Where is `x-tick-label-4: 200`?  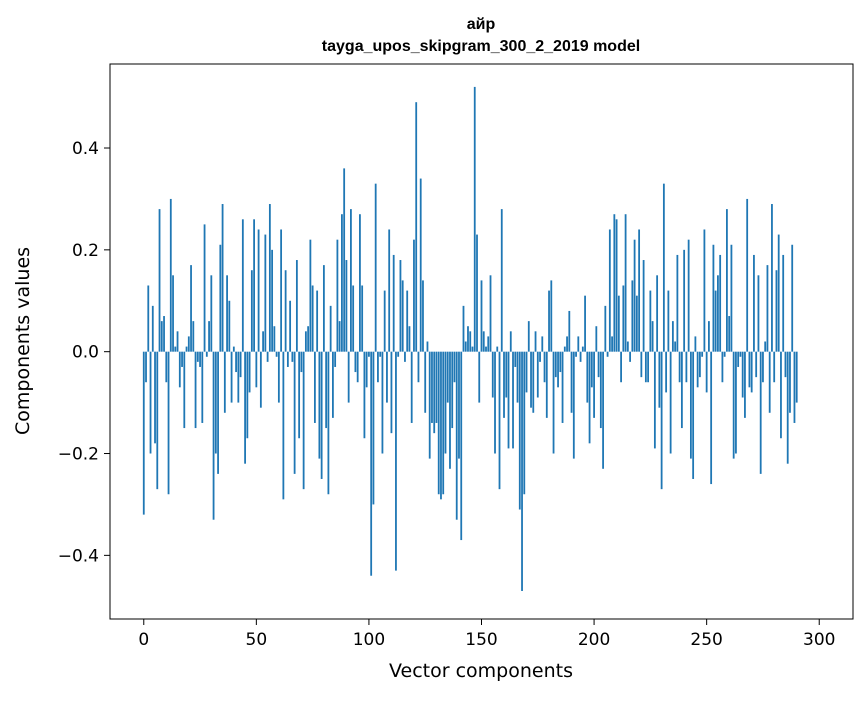
x-tick-label-4: 200 is located at coordinates (594, 640).